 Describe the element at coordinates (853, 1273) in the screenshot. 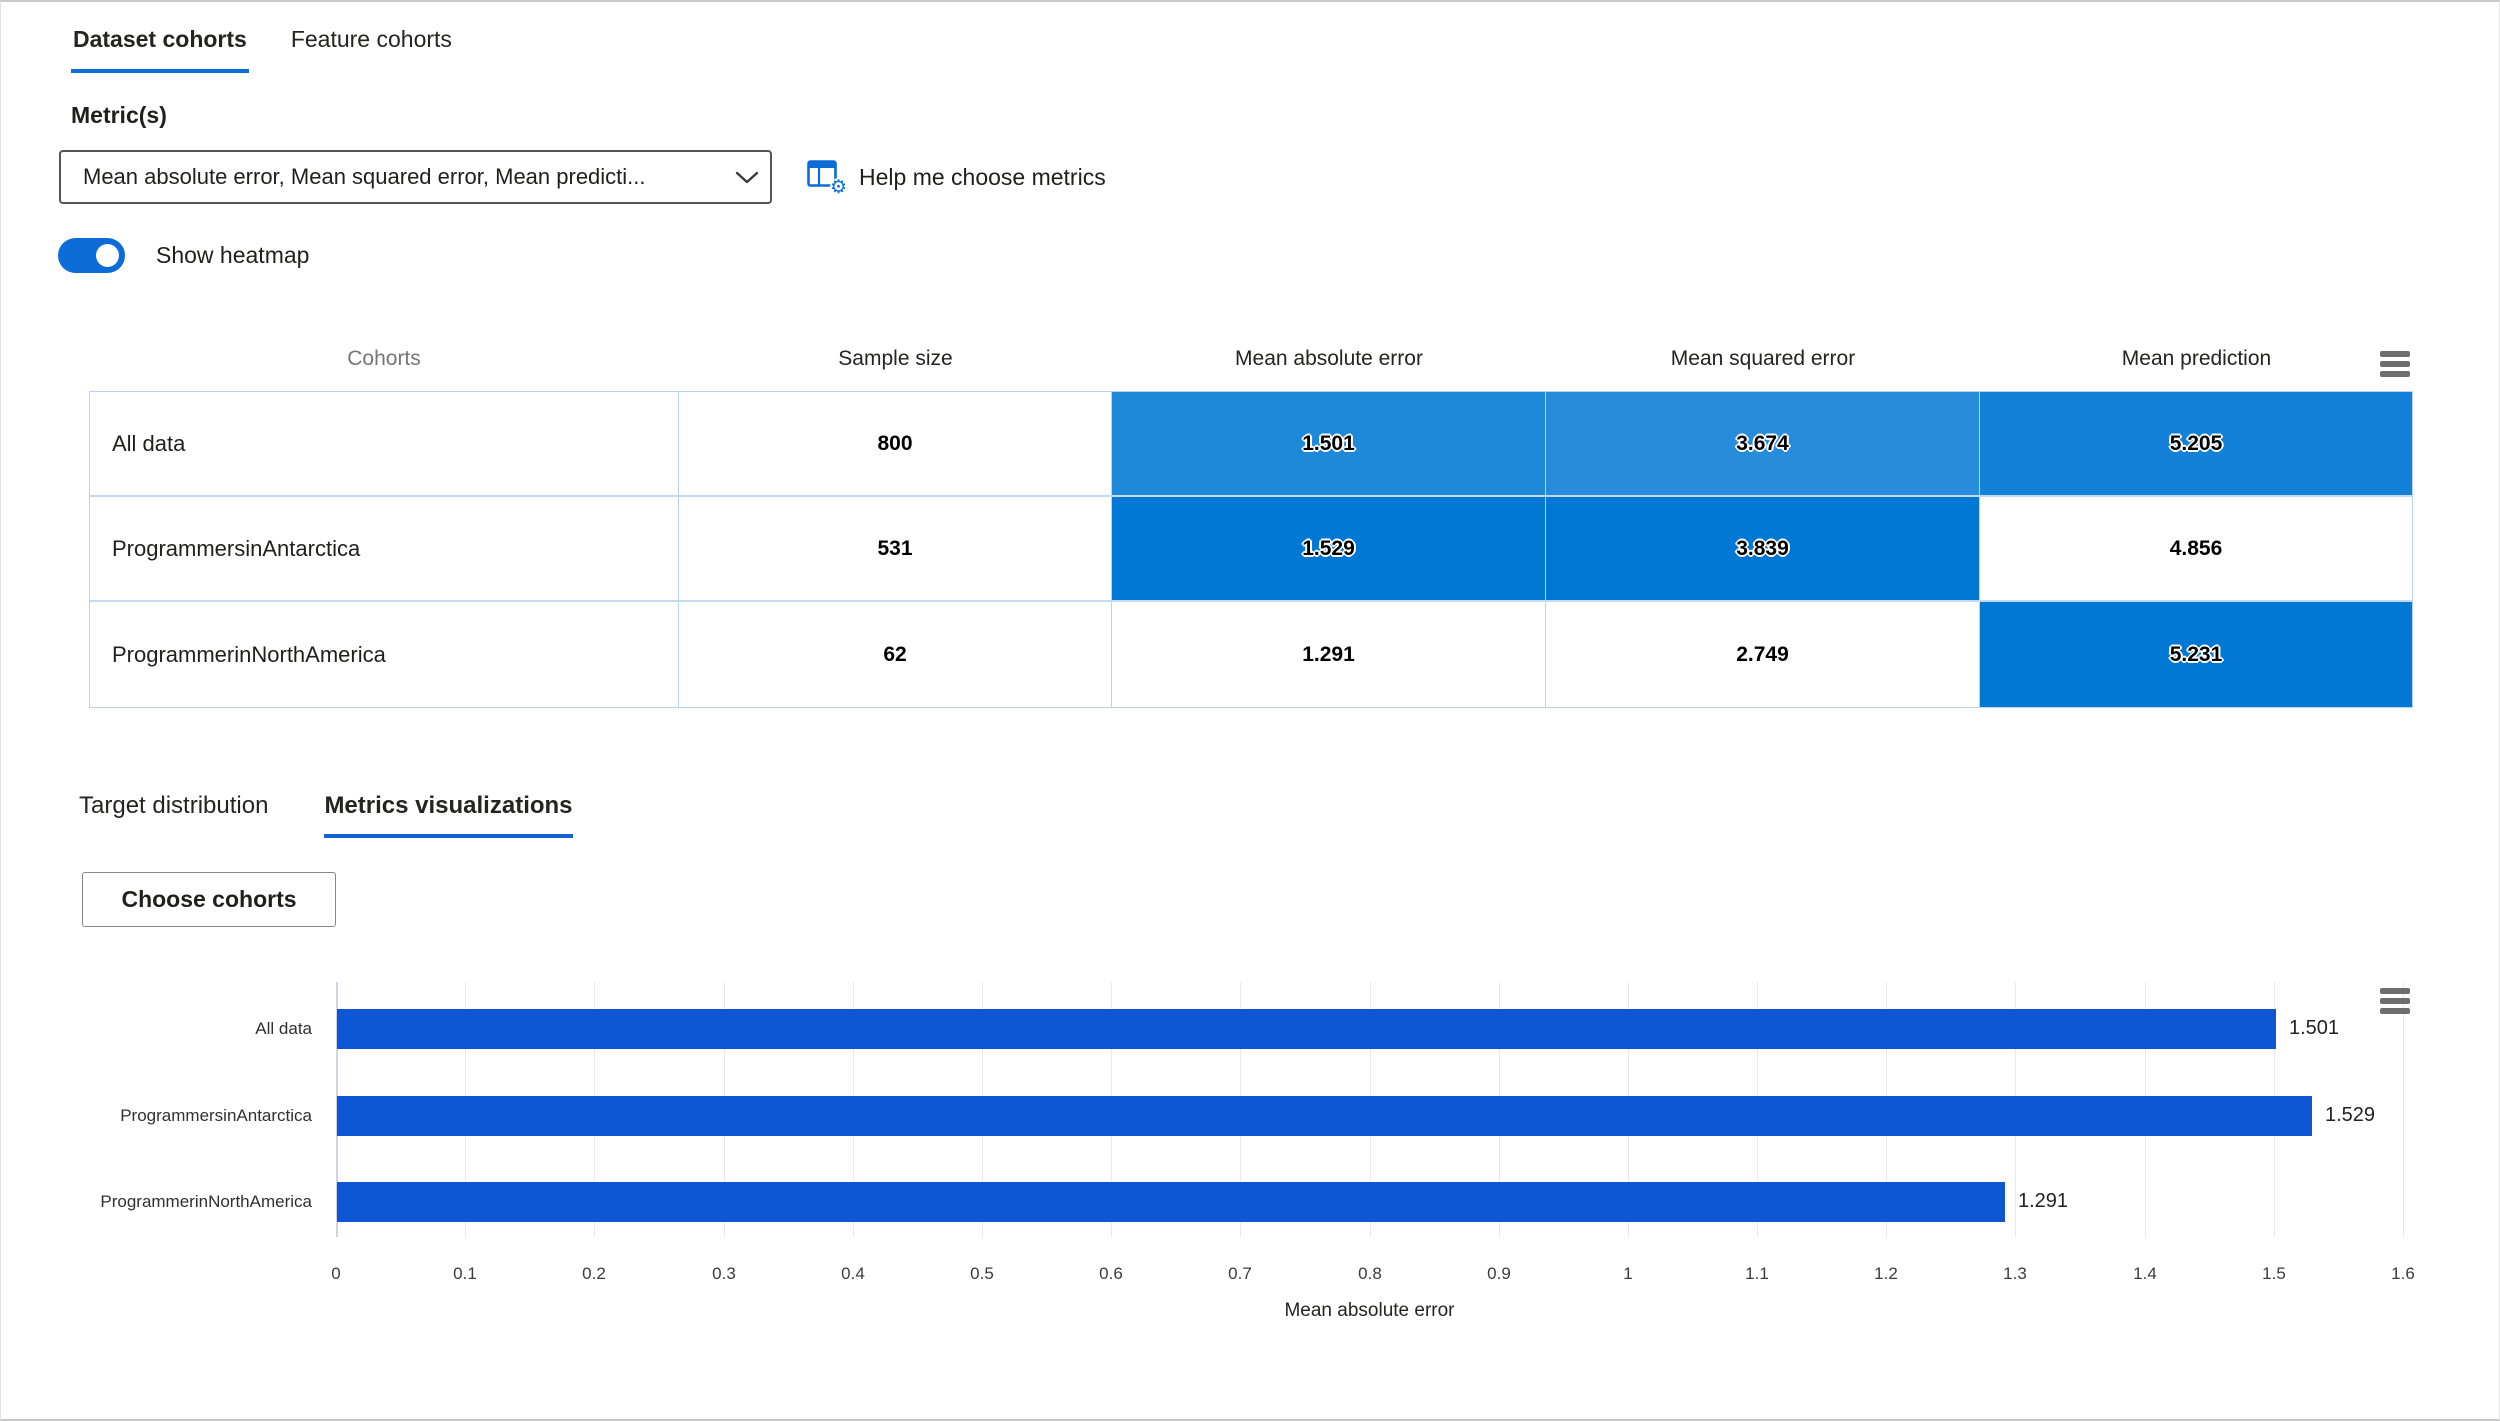

I see `x-tick-label: 0.4` at that location.